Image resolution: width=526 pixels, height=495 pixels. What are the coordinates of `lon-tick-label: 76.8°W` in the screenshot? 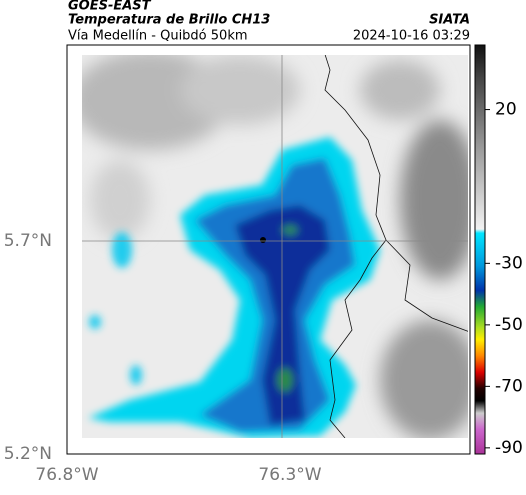 It's located at (66, 475).